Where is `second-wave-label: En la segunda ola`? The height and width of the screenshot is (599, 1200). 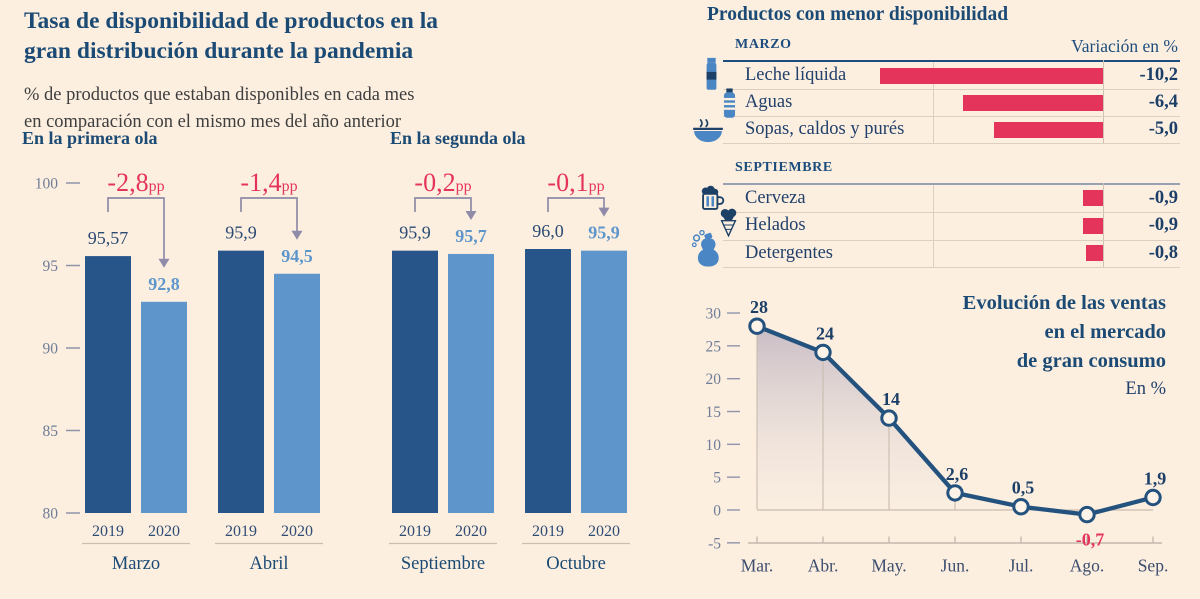
second-wave-label: En la segunda ola is located at coordinates (458, 138).